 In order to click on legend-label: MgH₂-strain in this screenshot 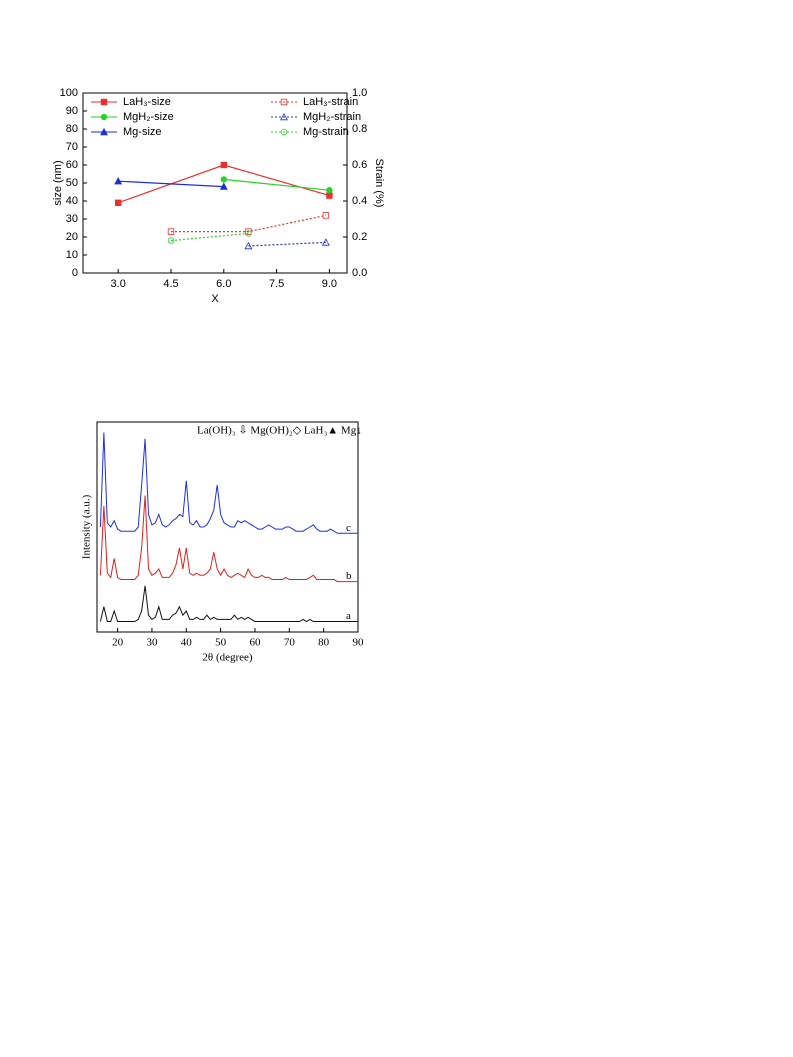, I will do `click(332, 117)`.